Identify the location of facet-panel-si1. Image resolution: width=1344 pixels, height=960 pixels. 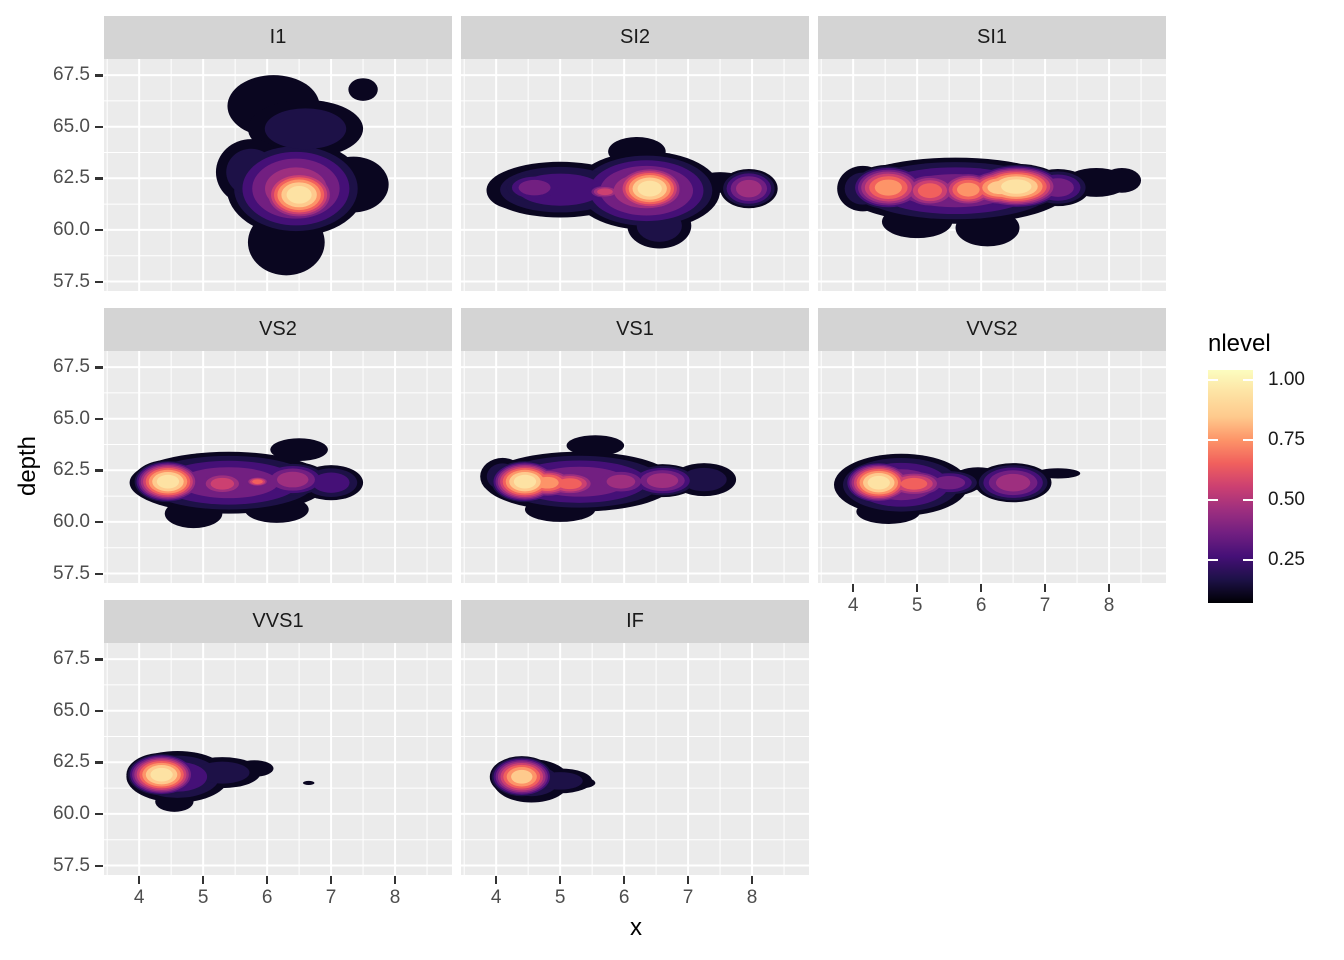
(992, 175).